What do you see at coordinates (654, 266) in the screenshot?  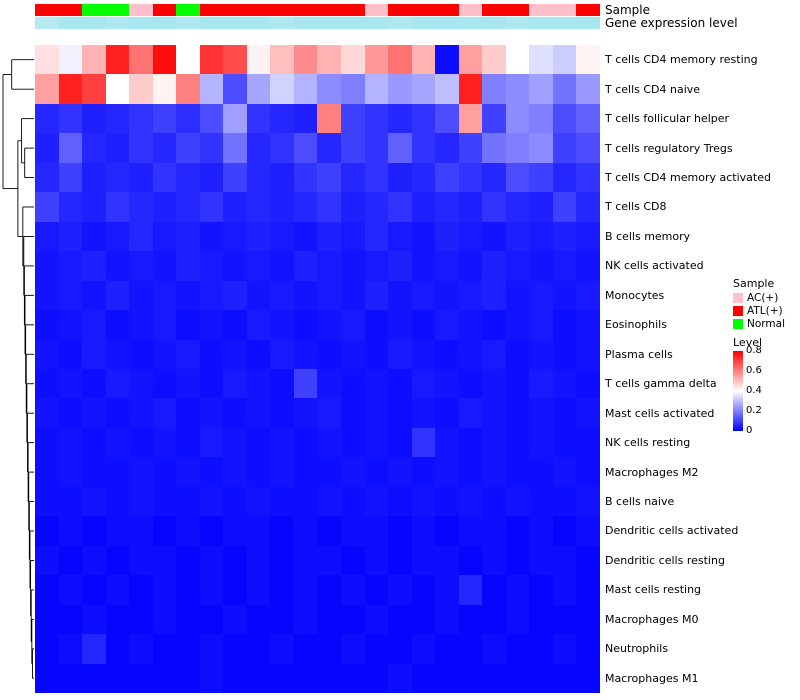 I see `row-label: NK cells activated` at bounding box center [654, 266].